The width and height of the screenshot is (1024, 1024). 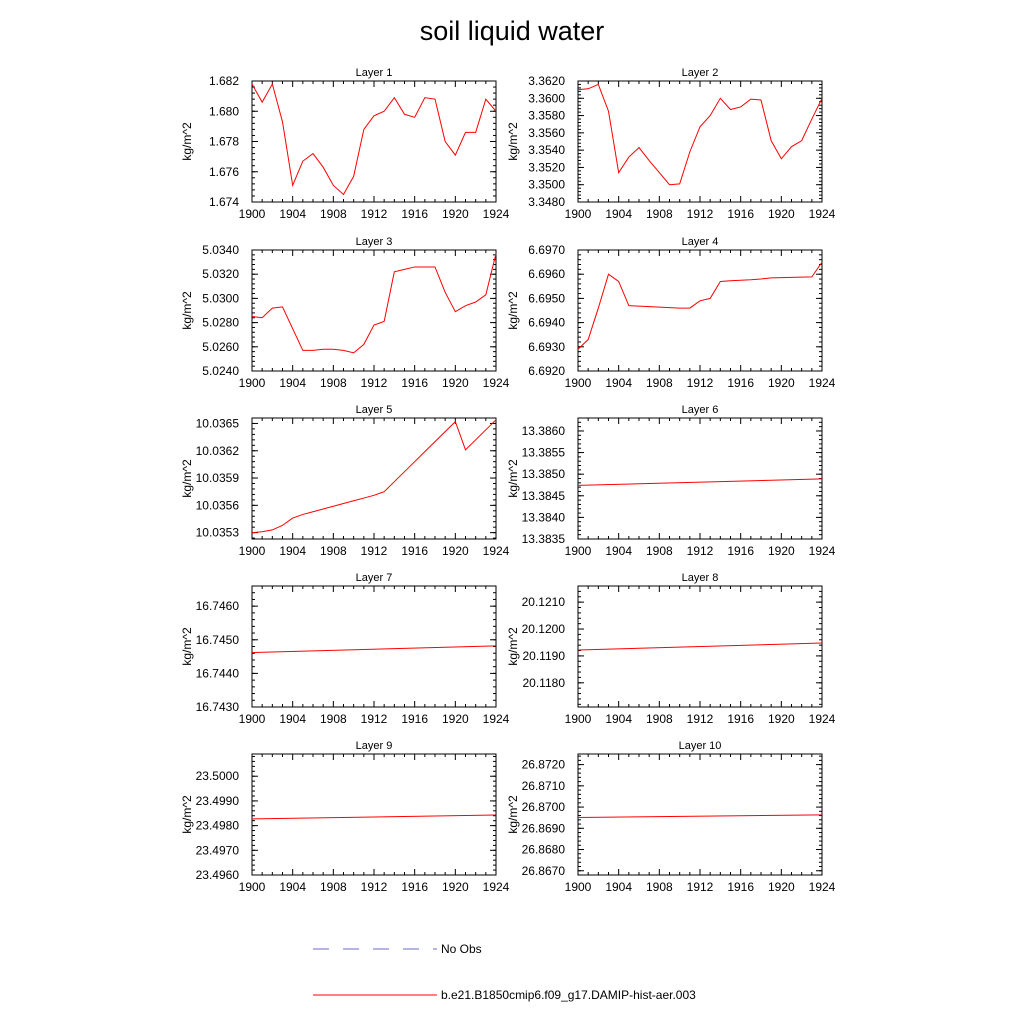 What do you see at coordinates (218, 478) in the screenshot?
I see `y-tick-label: 10.0359` at bounding box center [218, 478].